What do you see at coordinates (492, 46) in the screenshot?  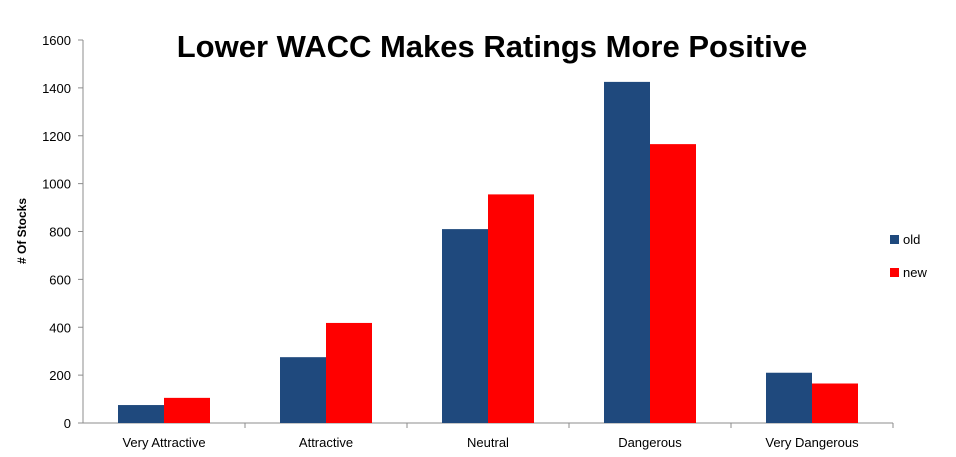 I see `chart-title: Lower WACC Makes Ratings More Positive` at bounding box center [492, 46].